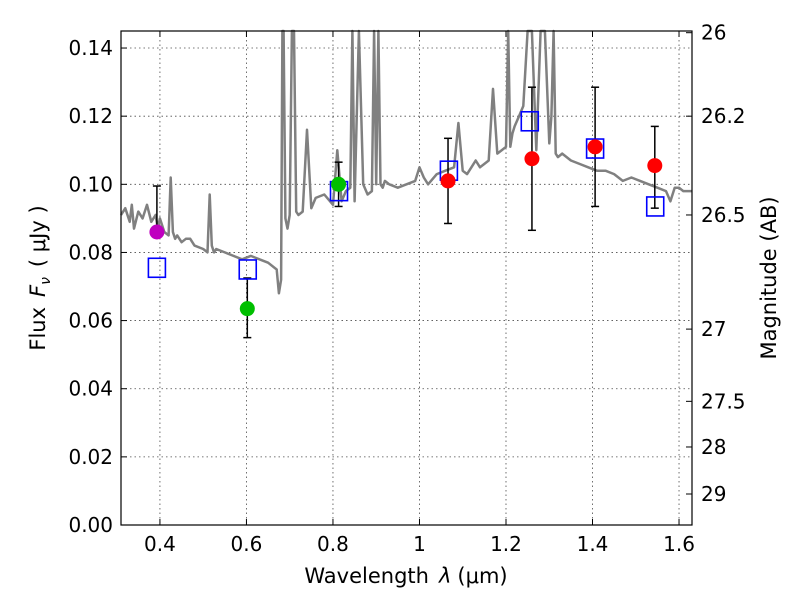  Describe the element at coordinates (716, 263) in the screenshot. I see `y2-axis-ticks: 26 26.2 26.5 27 27.5 28 29` at that location.